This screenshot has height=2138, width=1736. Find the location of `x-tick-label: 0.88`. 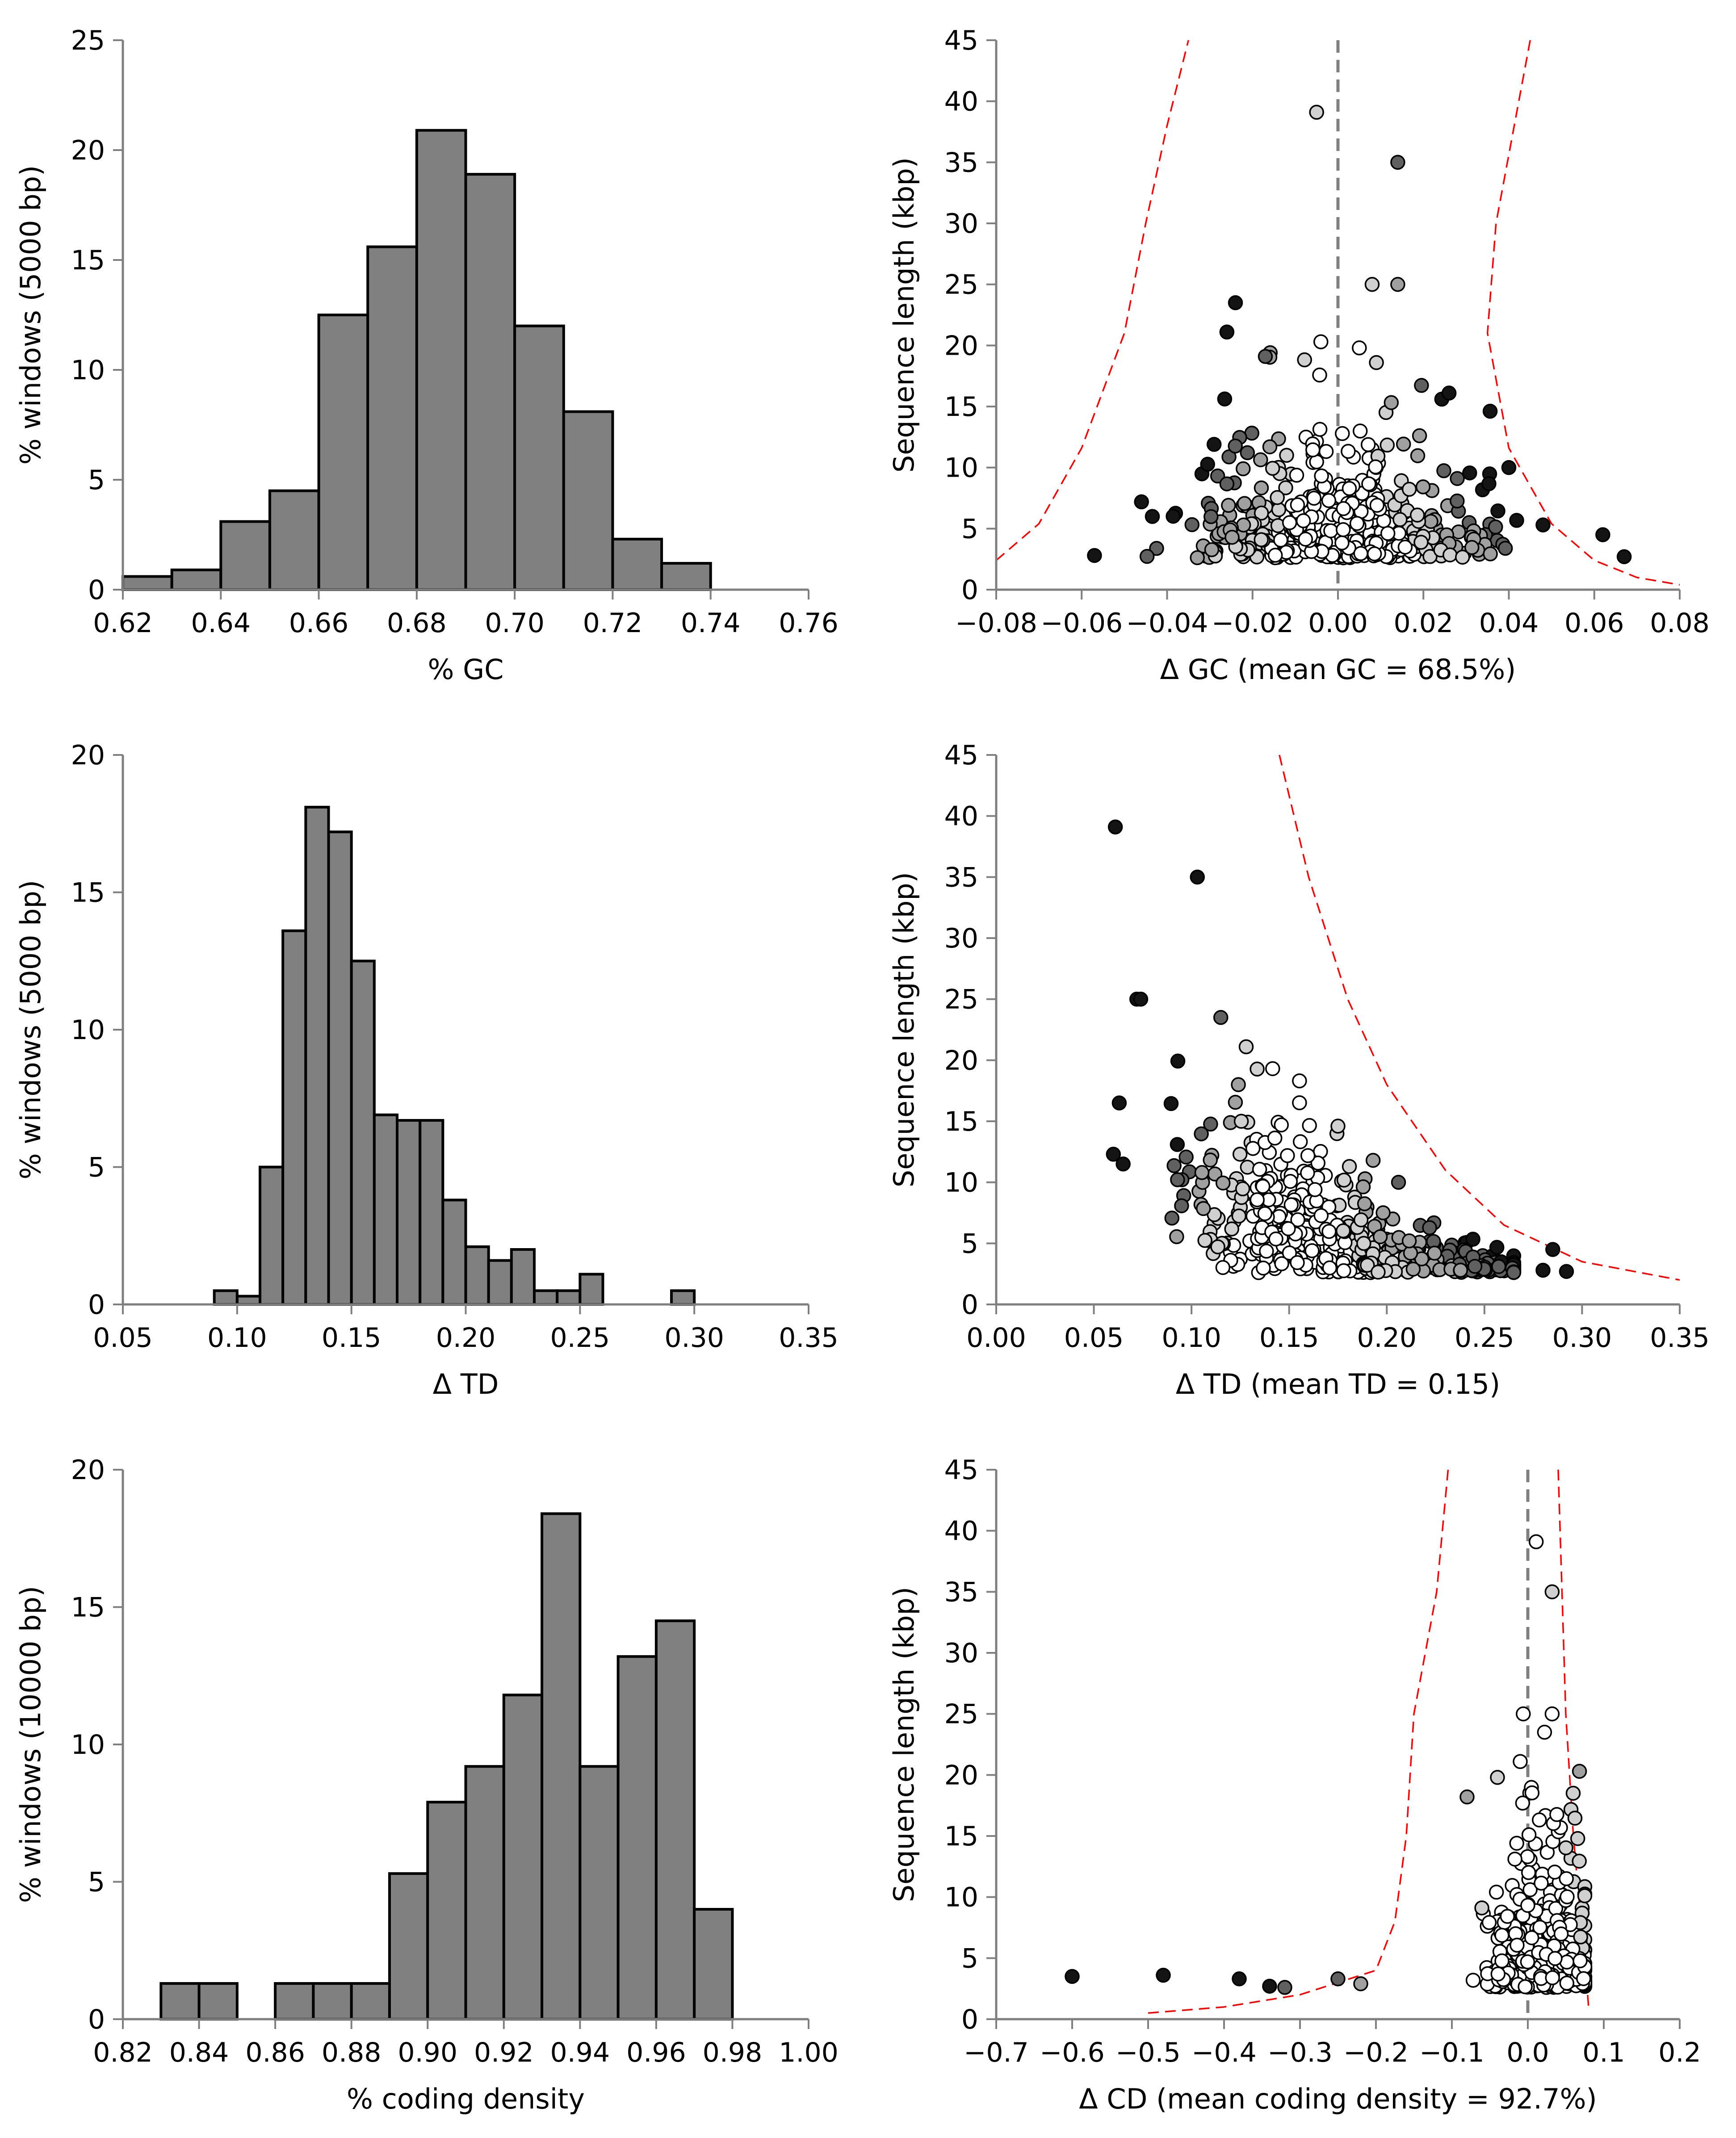

x-tick-label: 0.88 is located at coordinates (352, 2052).